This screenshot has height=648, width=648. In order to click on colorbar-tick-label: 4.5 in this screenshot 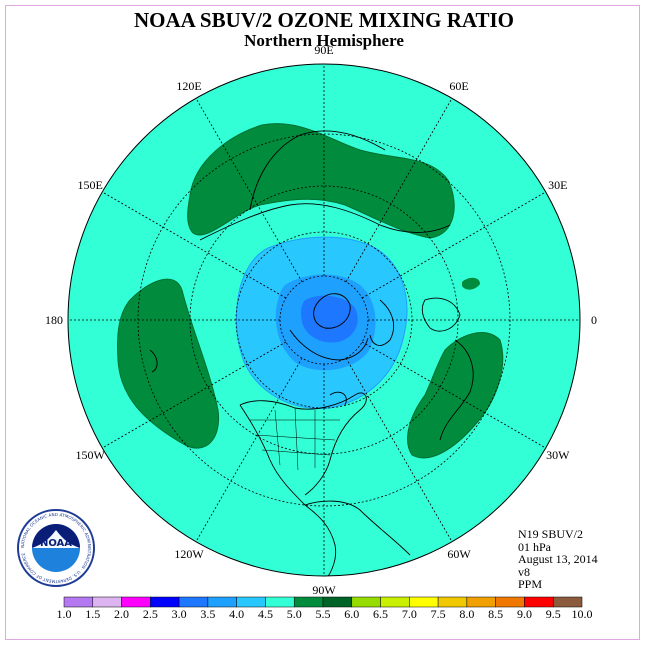, I will do `click(265, 614)`.